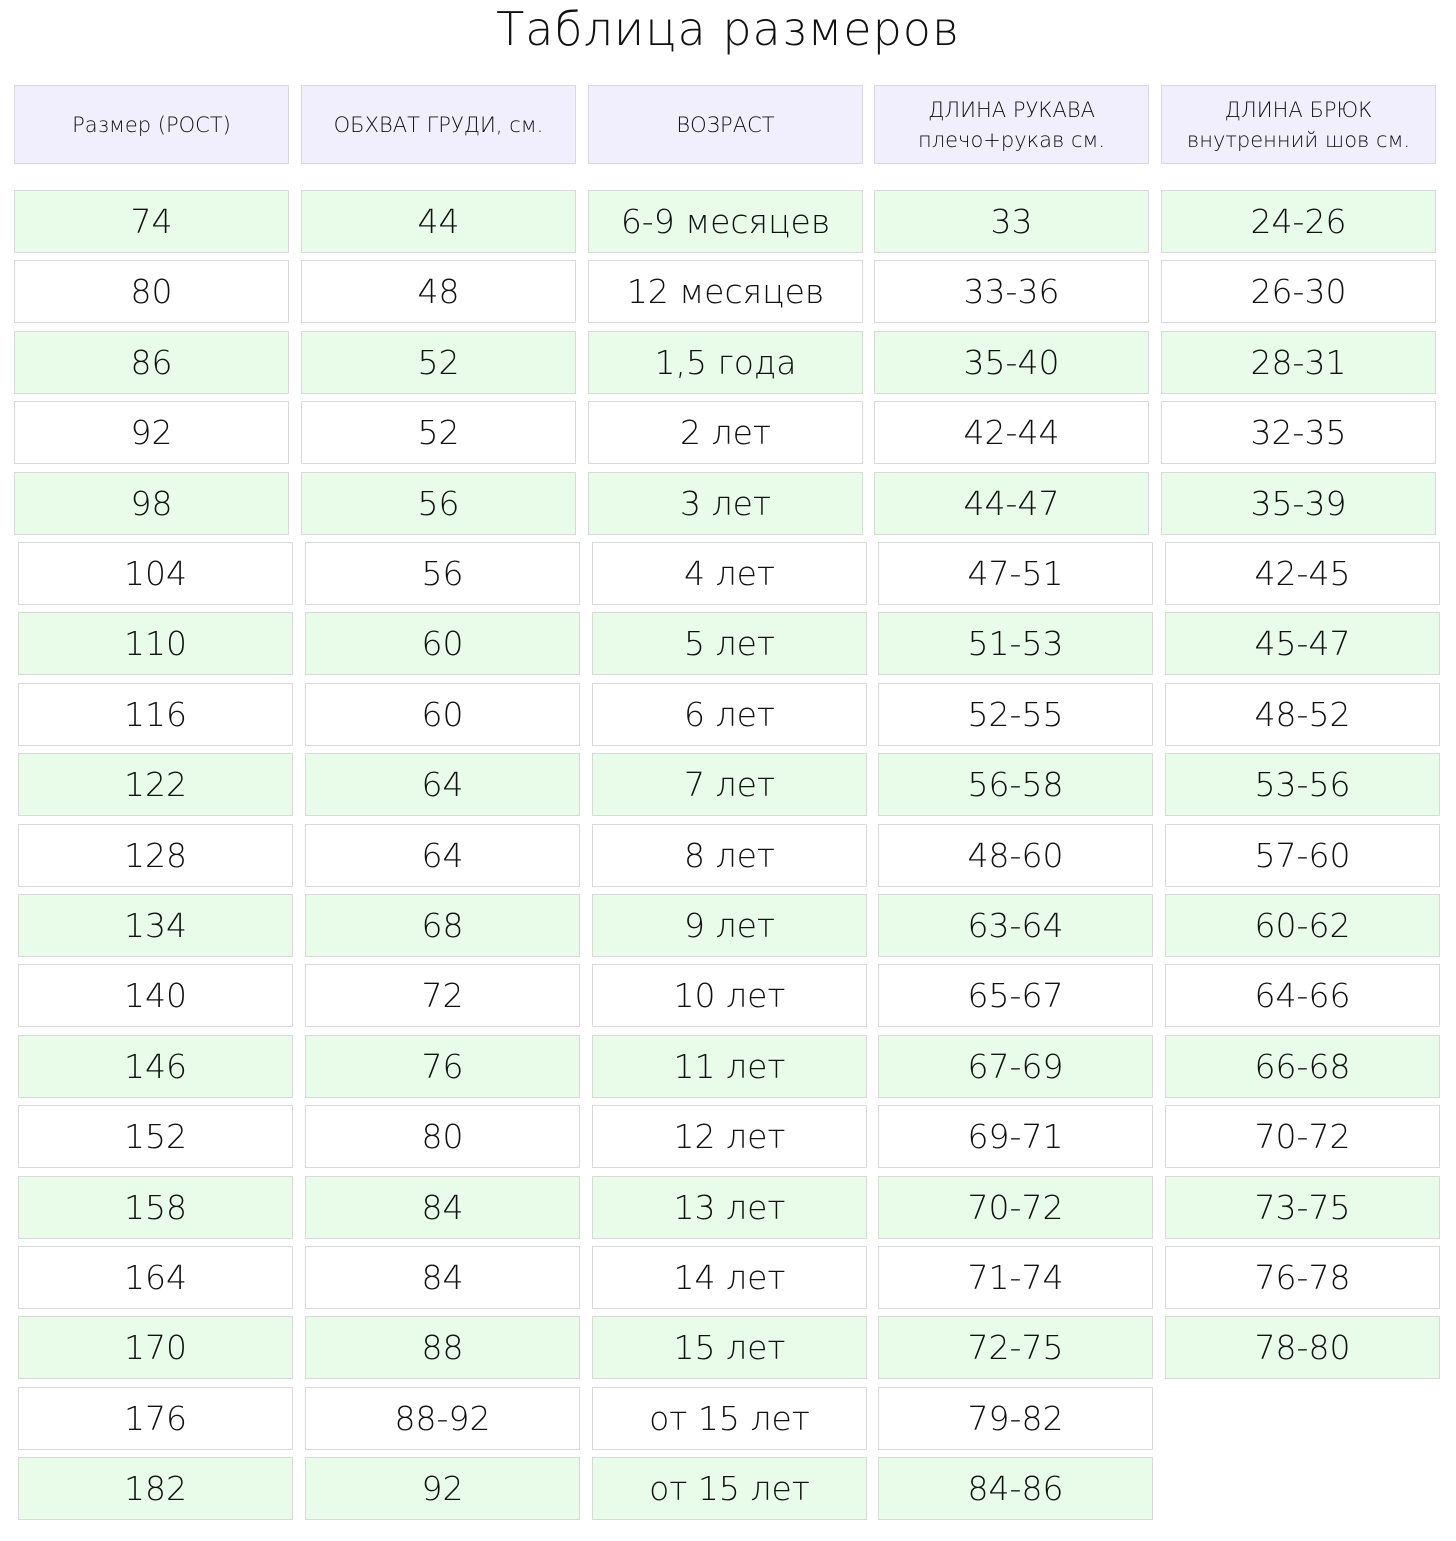 This screenshot has height=1541, width=1456. What do you see at coordinates (1302, 1277) in the screenshot?
I see `cell-pants: 76-78` at bounding box center [1302, 1277].